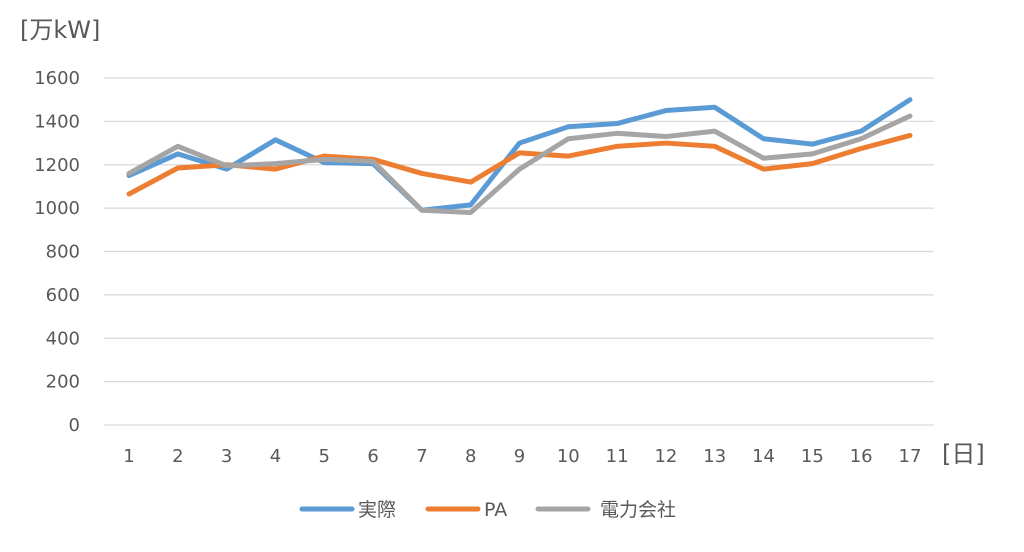  I want to click on y-tick-label: 200, so click(63, 382).